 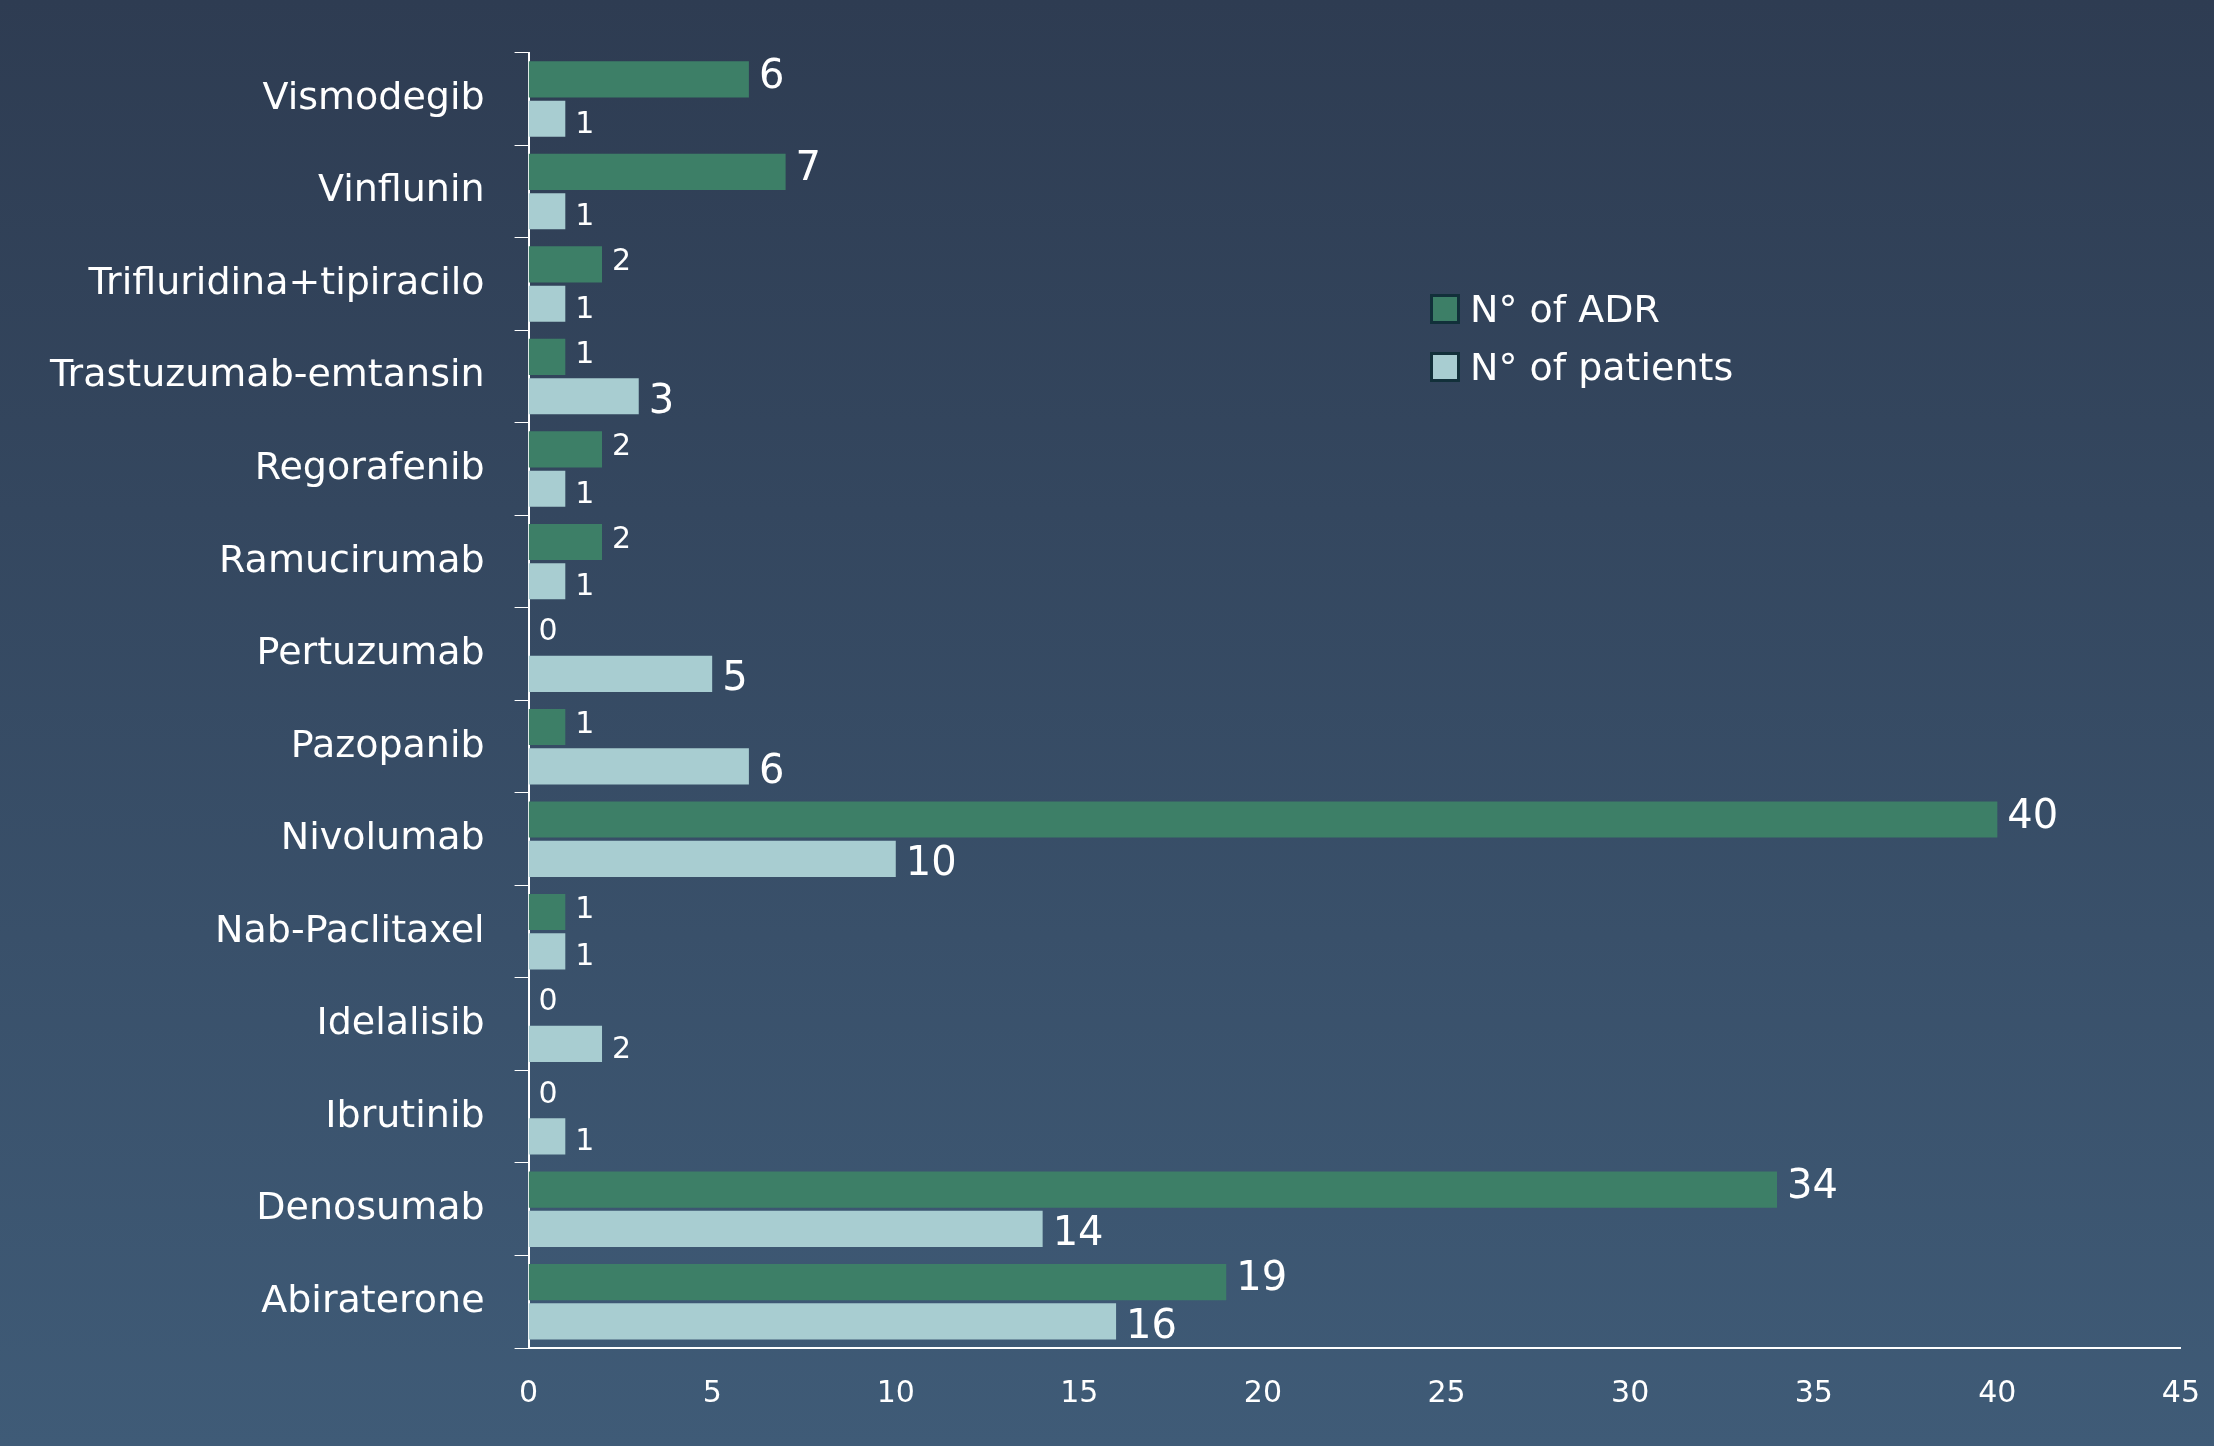 I want to click on y-tick-label: Trastuzumab-emtansin, so click(x=266, y=373).